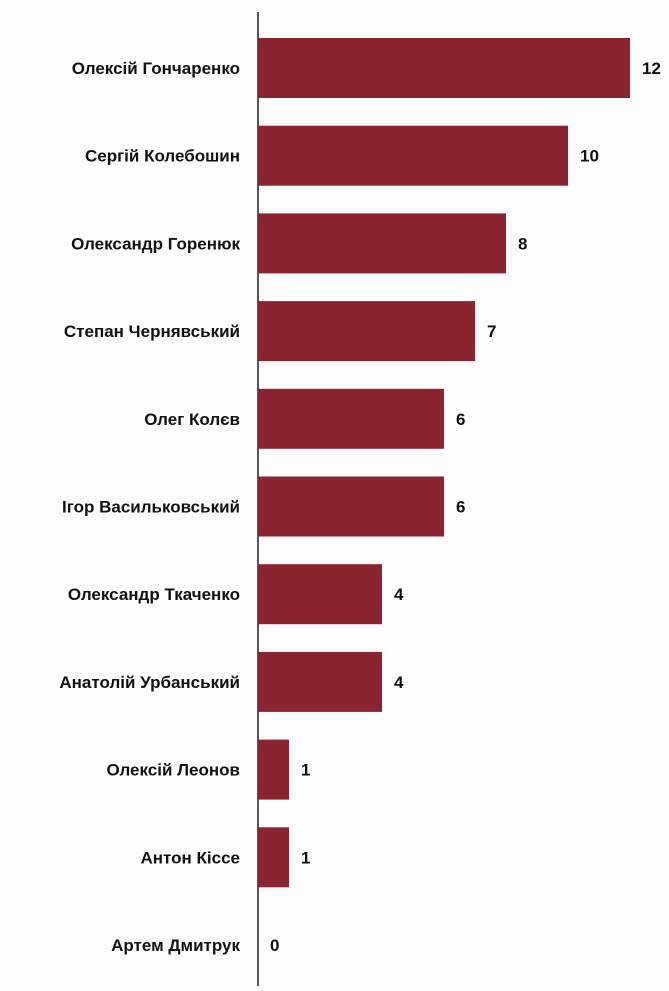  What do you see at coordinates (173, 770) in the screenshot?
I see `category-label: Олексій Леонов` at bounding box center [173, 770].